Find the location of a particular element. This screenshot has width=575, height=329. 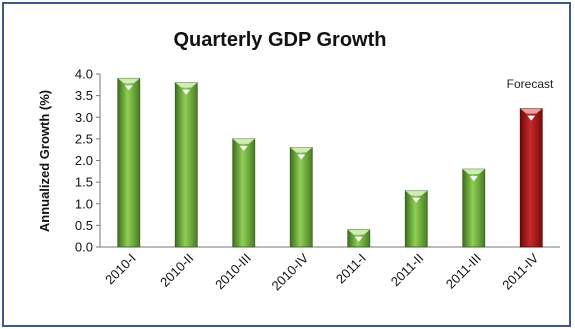

bar-bevel-2011-I is located at coordinates (358, 232).